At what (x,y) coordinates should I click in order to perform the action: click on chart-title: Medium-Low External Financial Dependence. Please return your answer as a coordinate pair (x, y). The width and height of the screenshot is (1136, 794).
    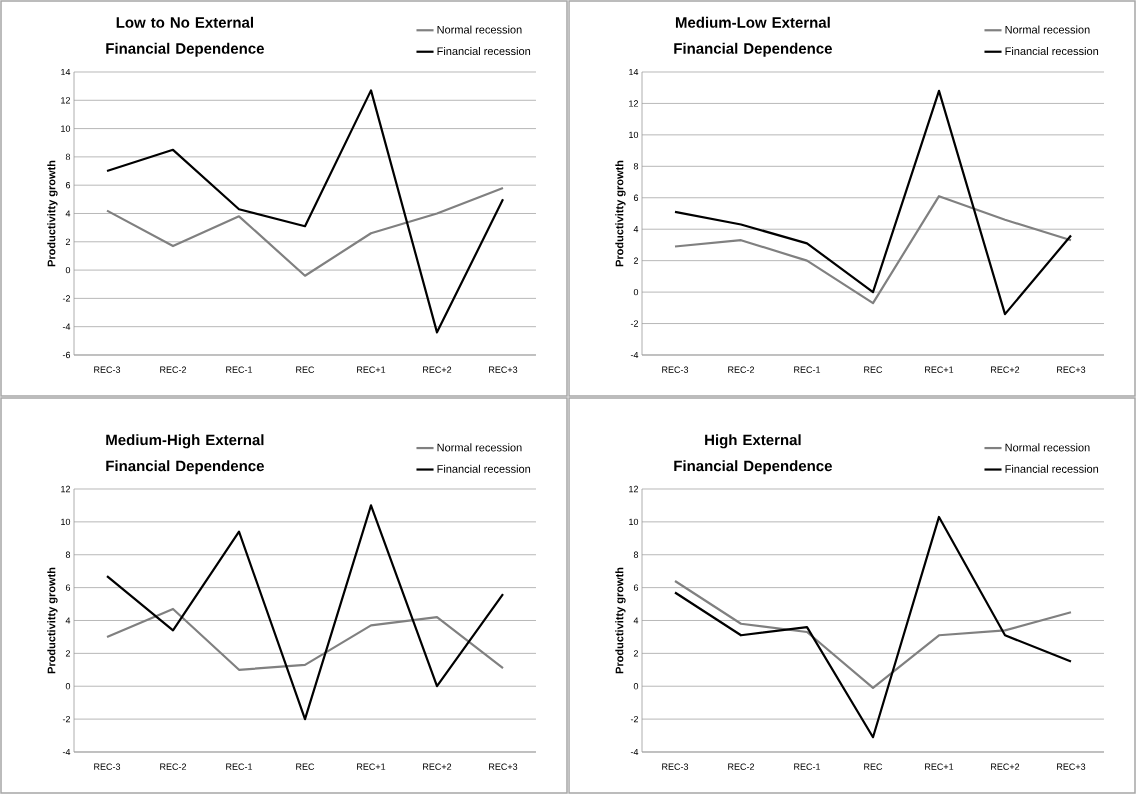
    Looking at the image, I should click on (753, 36).